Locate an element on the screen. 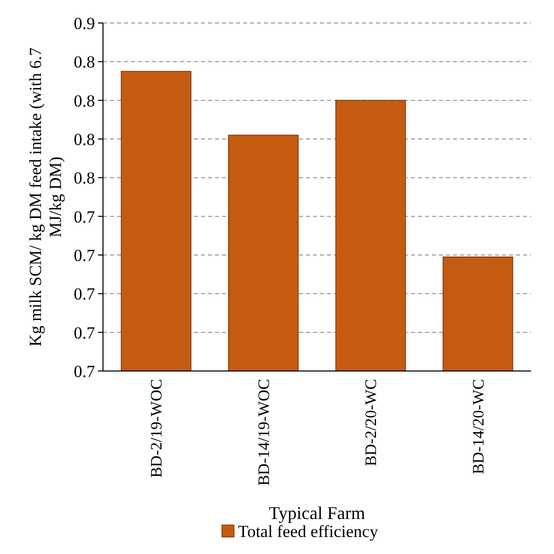 Image resolution: width=554 pixels, height=554 pixels. x-tick-label: BD-2/20-WC is located at coordinates (371, 422).